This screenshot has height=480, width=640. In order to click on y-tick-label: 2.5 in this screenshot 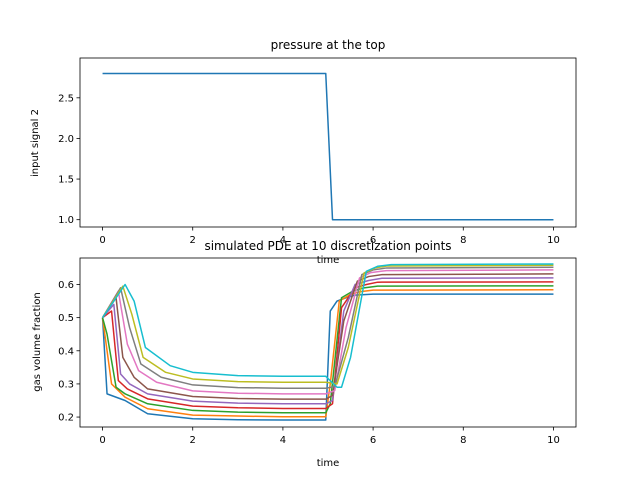, I will do `click(66, 98)`.